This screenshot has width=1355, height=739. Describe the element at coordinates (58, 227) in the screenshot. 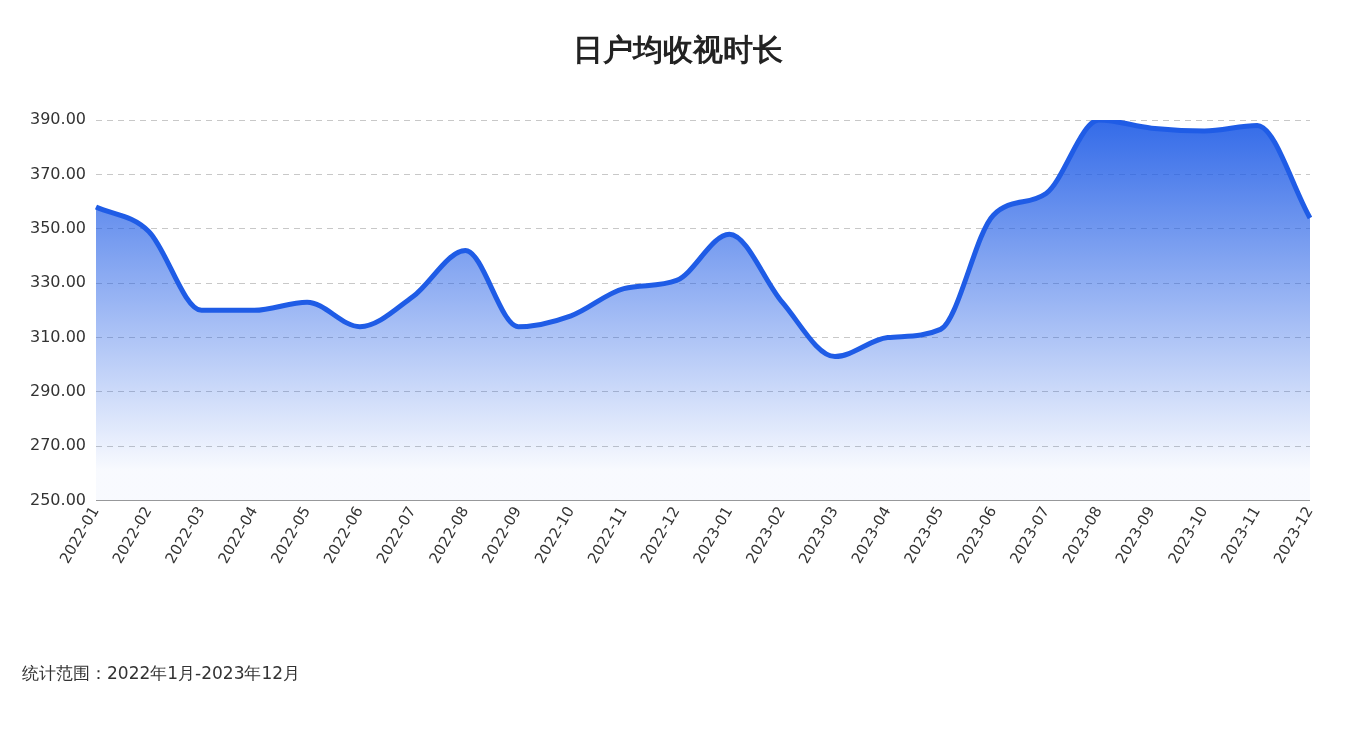

I see `y-tick-label: 350.00` at that location.